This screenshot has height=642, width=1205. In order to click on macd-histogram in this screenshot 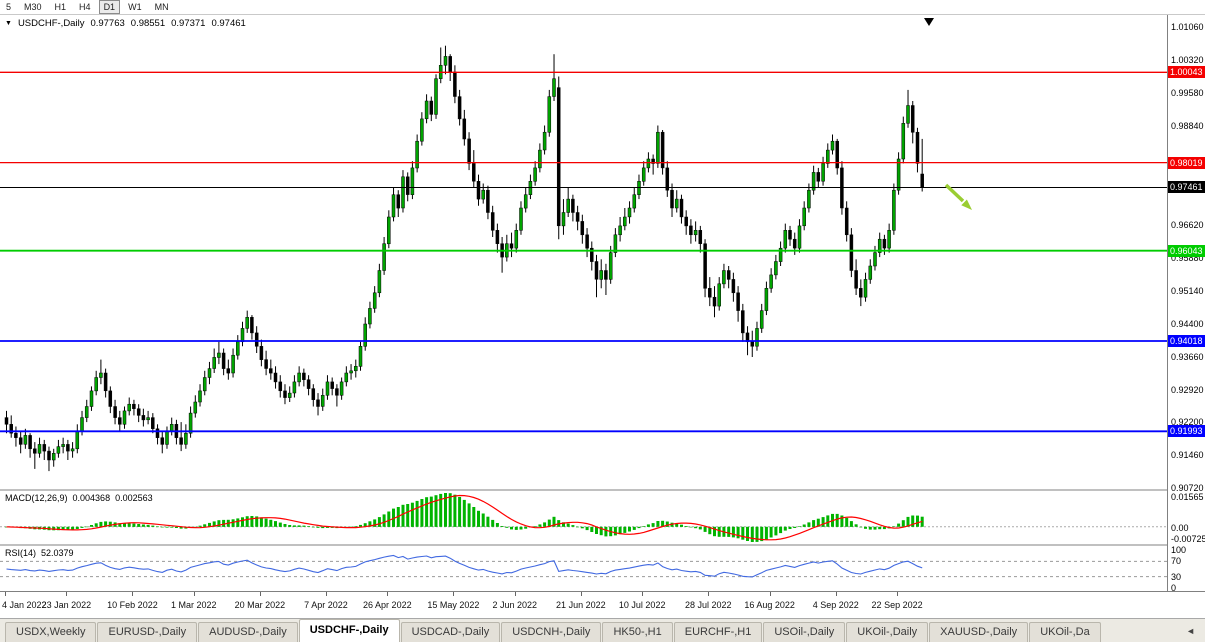, I will do `click(464, 517)`.